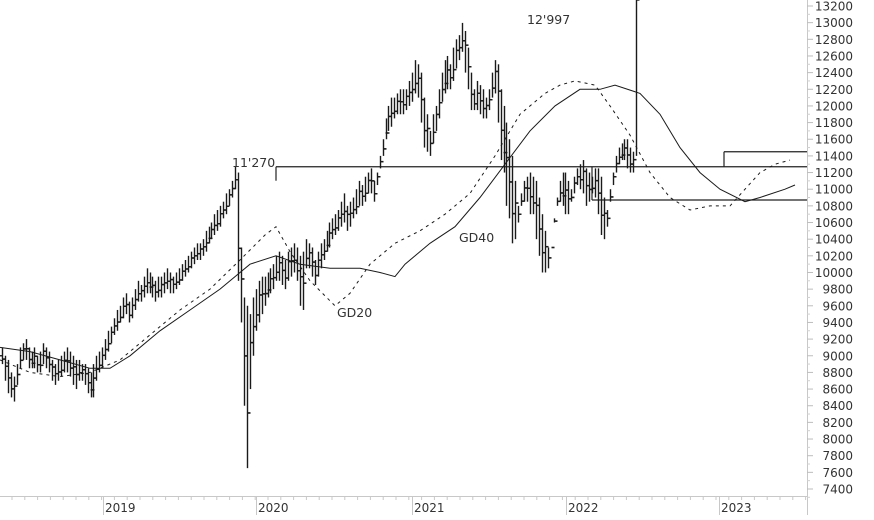  I want to click on y-tick-label: 12600, so click(834, 56).